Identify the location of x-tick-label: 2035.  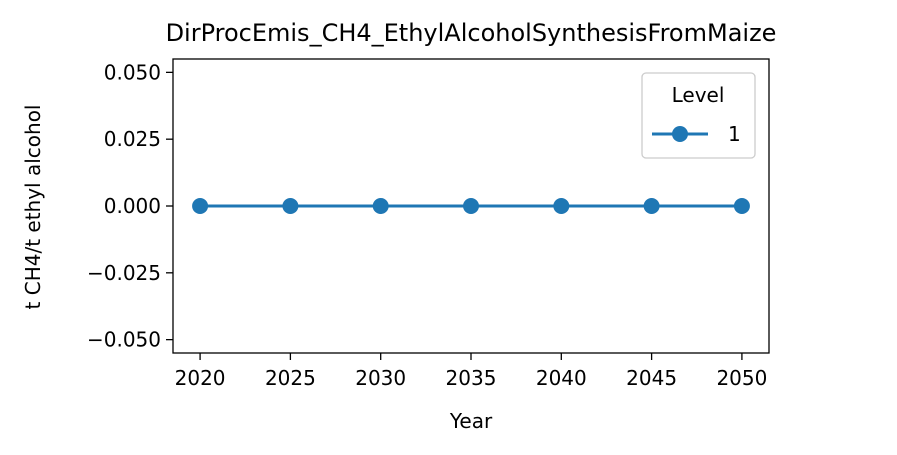
(471, 378).